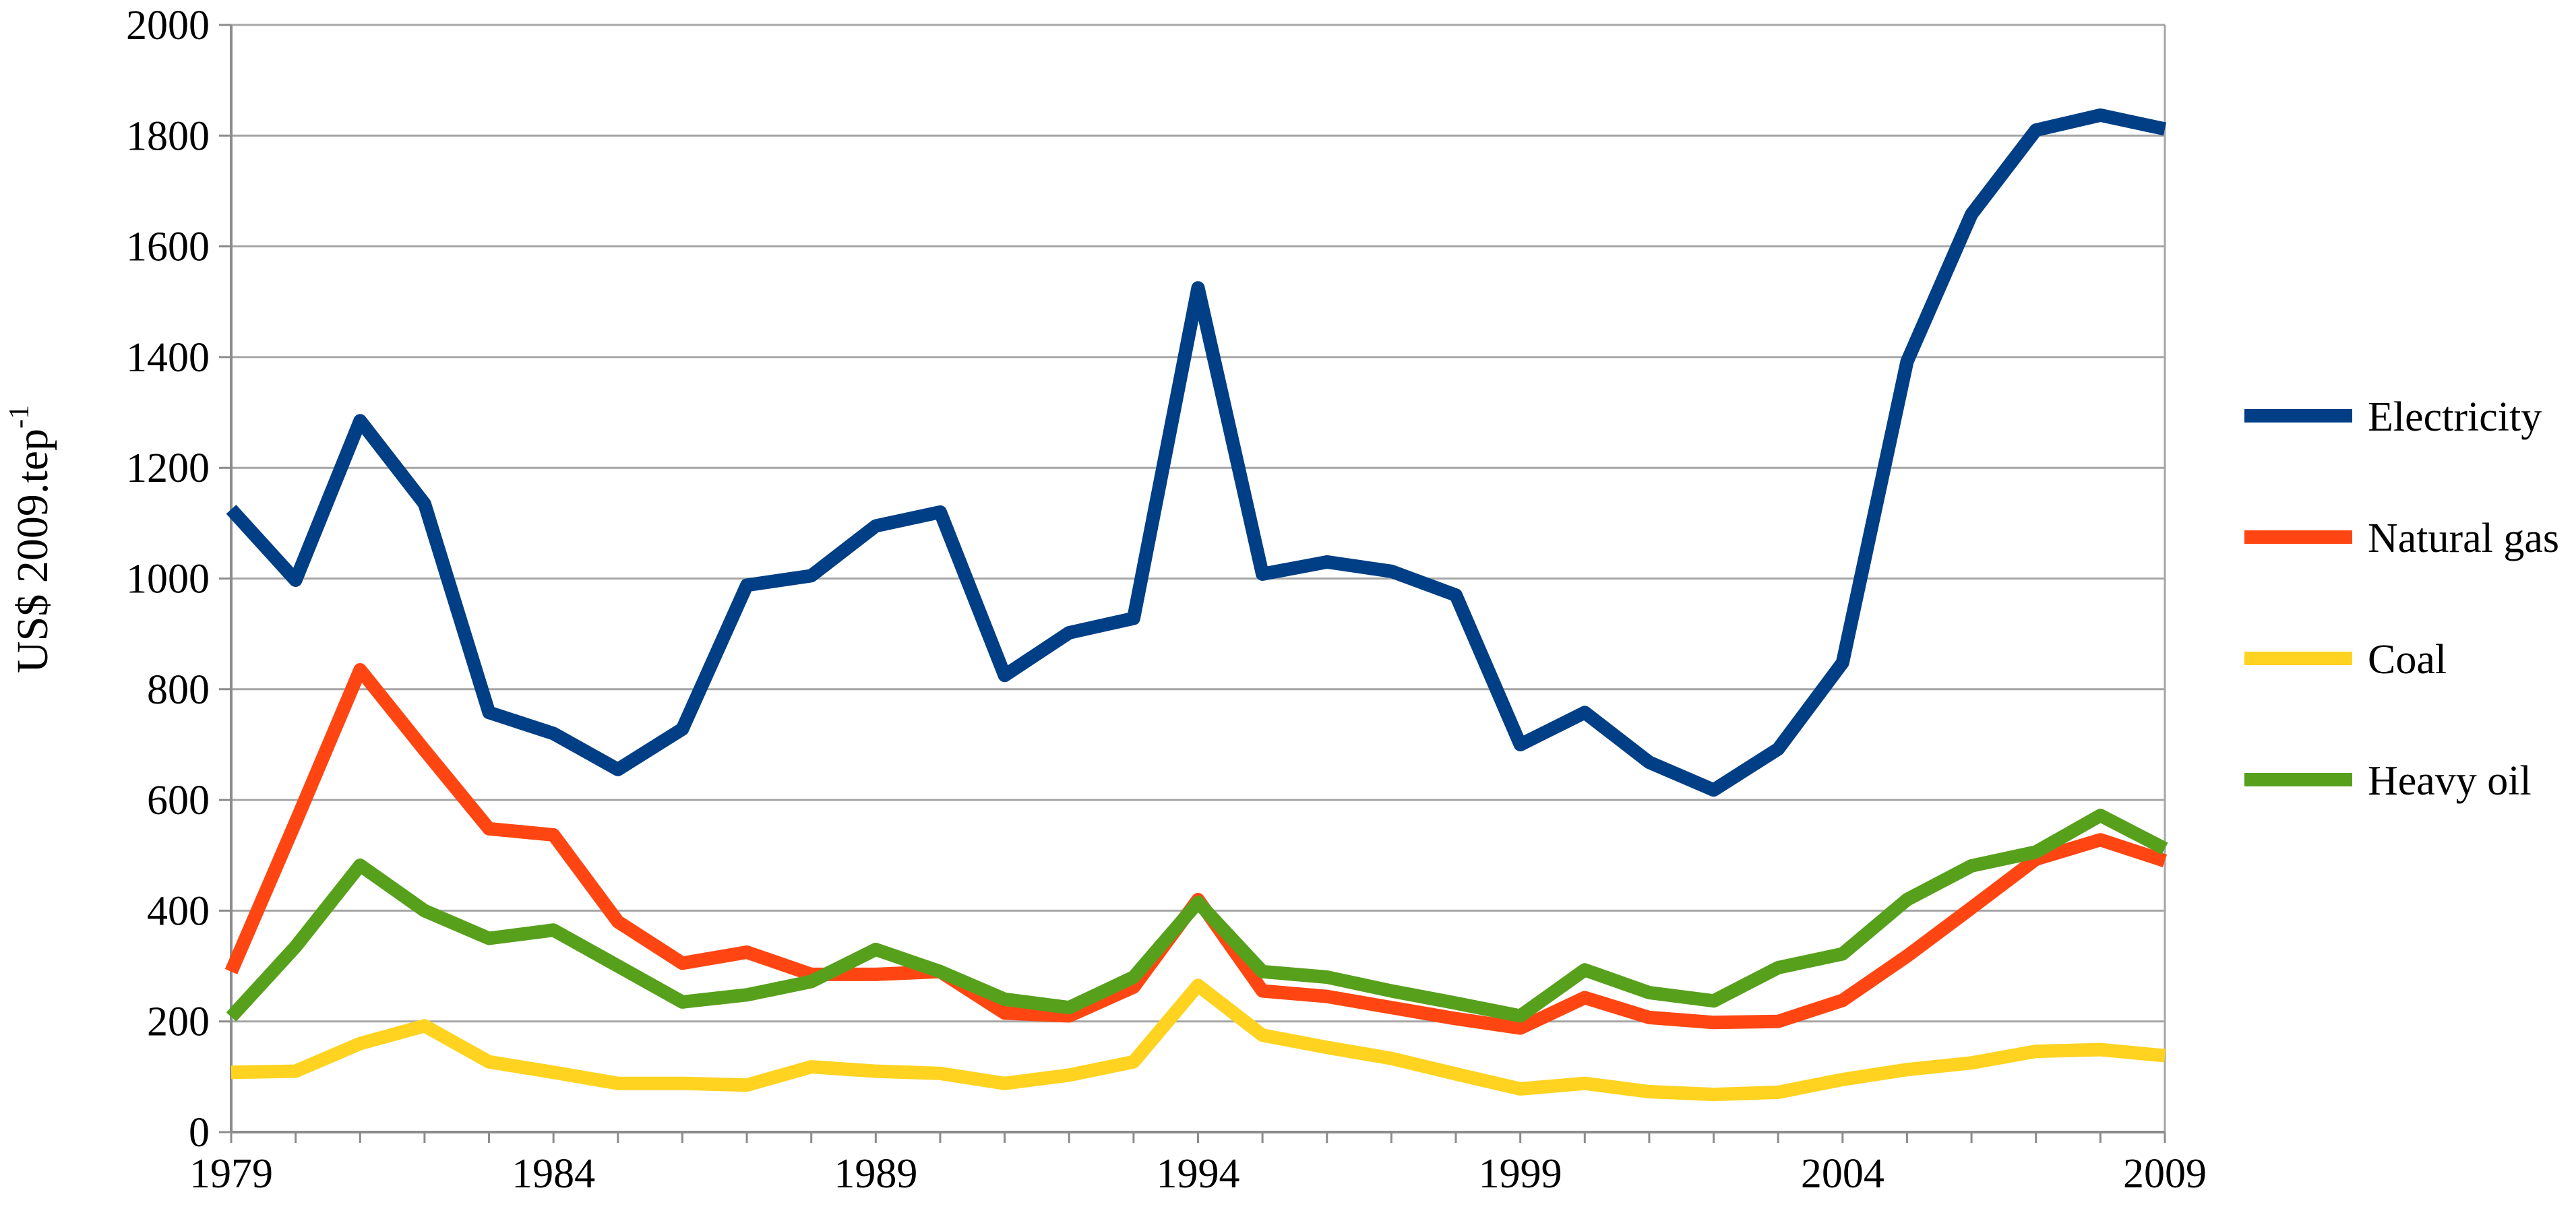 Image resolution: width=2576 pixels, height=1215 pixels. Describe the element at coordinates (179, 690) in the screenshot. I see `y-tick-label: 800` at that location.